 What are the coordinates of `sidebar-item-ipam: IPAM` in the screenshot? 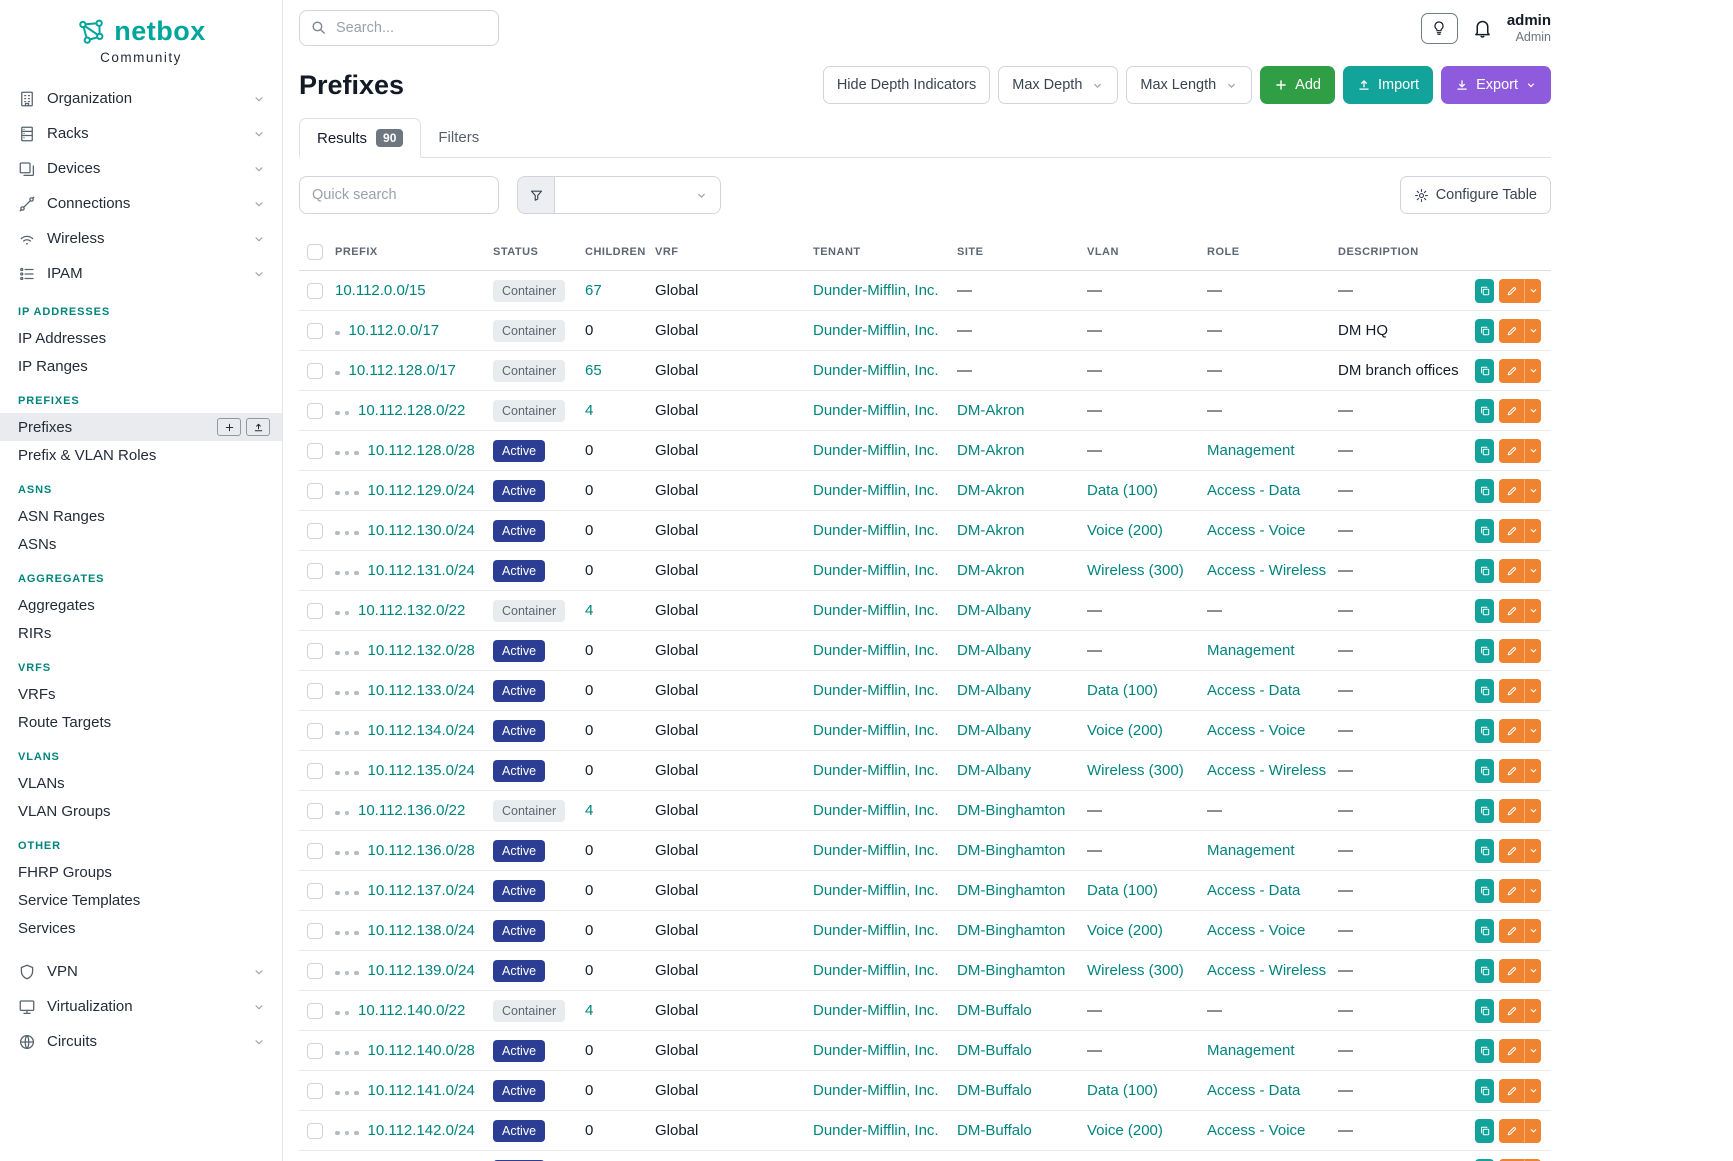 It's located at (141, 273).